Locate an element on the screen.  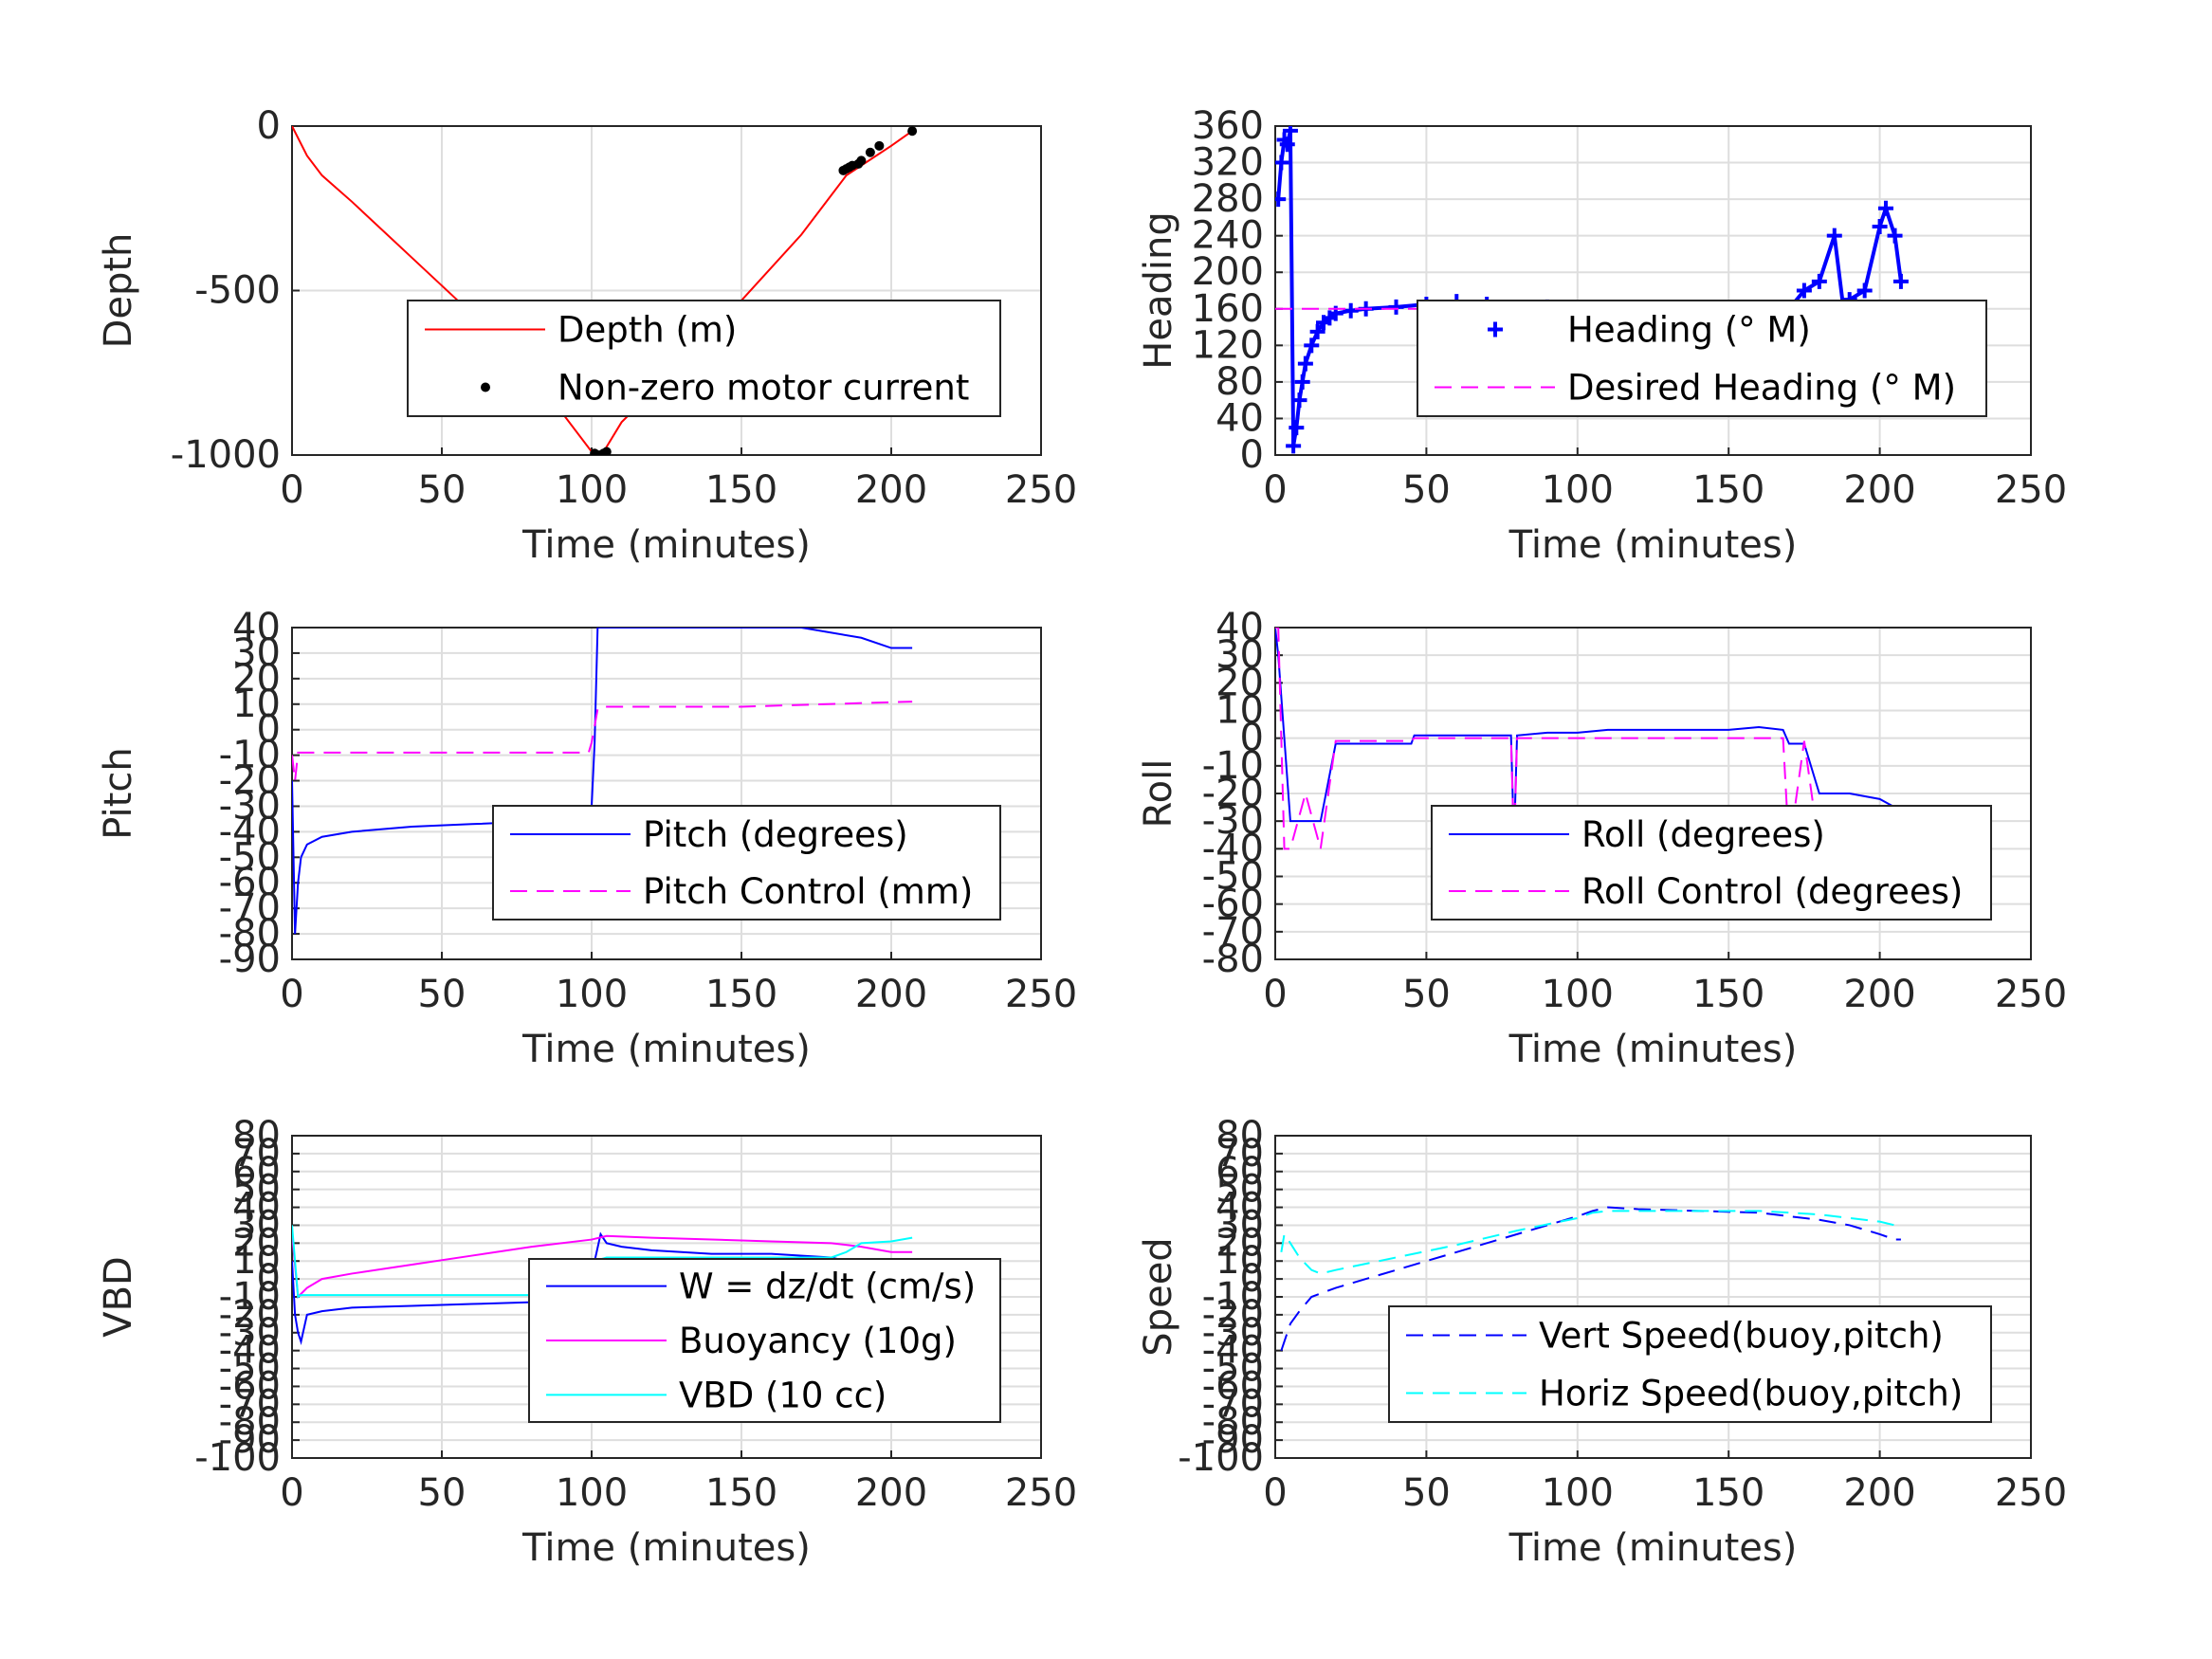
y-tick-label: 80 is located at coordinates (256, 1136).